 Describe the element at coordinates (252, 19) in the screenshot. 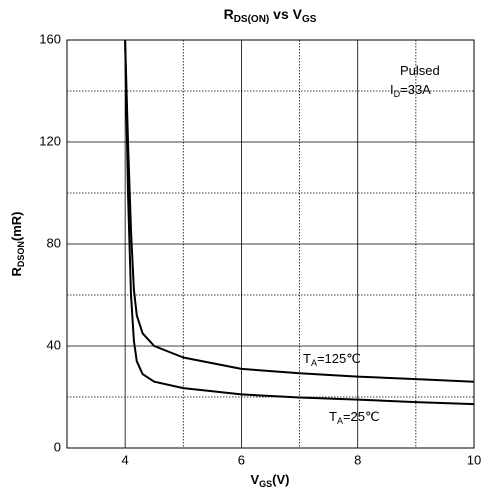

I see `text-part: DS(ON)` at that location.